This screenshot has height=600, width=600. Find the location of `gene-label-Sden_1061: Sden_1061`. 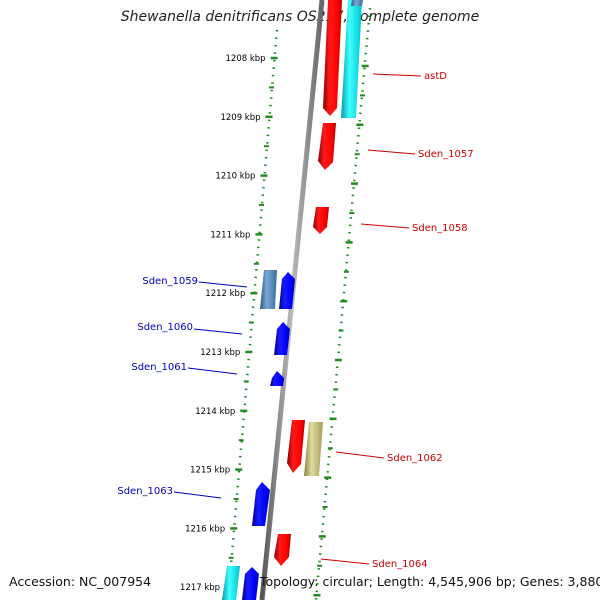

gene-label-Sden_1061: Sden_1061 is located at coordinates (159, 367).